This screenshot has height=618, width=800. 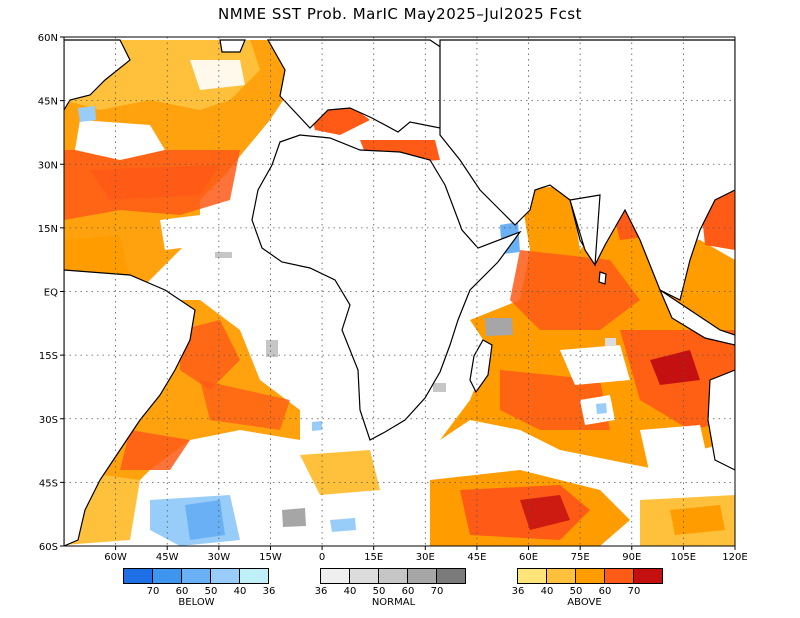 I want to click on lon-tick-label: 30E, so click(x=425, y=556).